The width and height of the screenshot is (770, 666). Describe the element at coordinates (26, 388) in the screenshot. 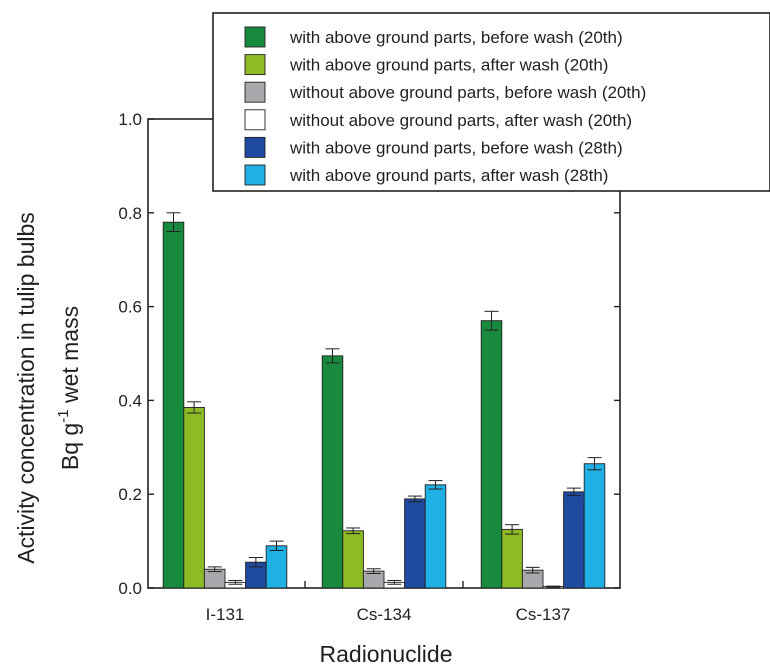

I see `y-axis-title-line1: Activity concentration in tulip bulbs` at that location.